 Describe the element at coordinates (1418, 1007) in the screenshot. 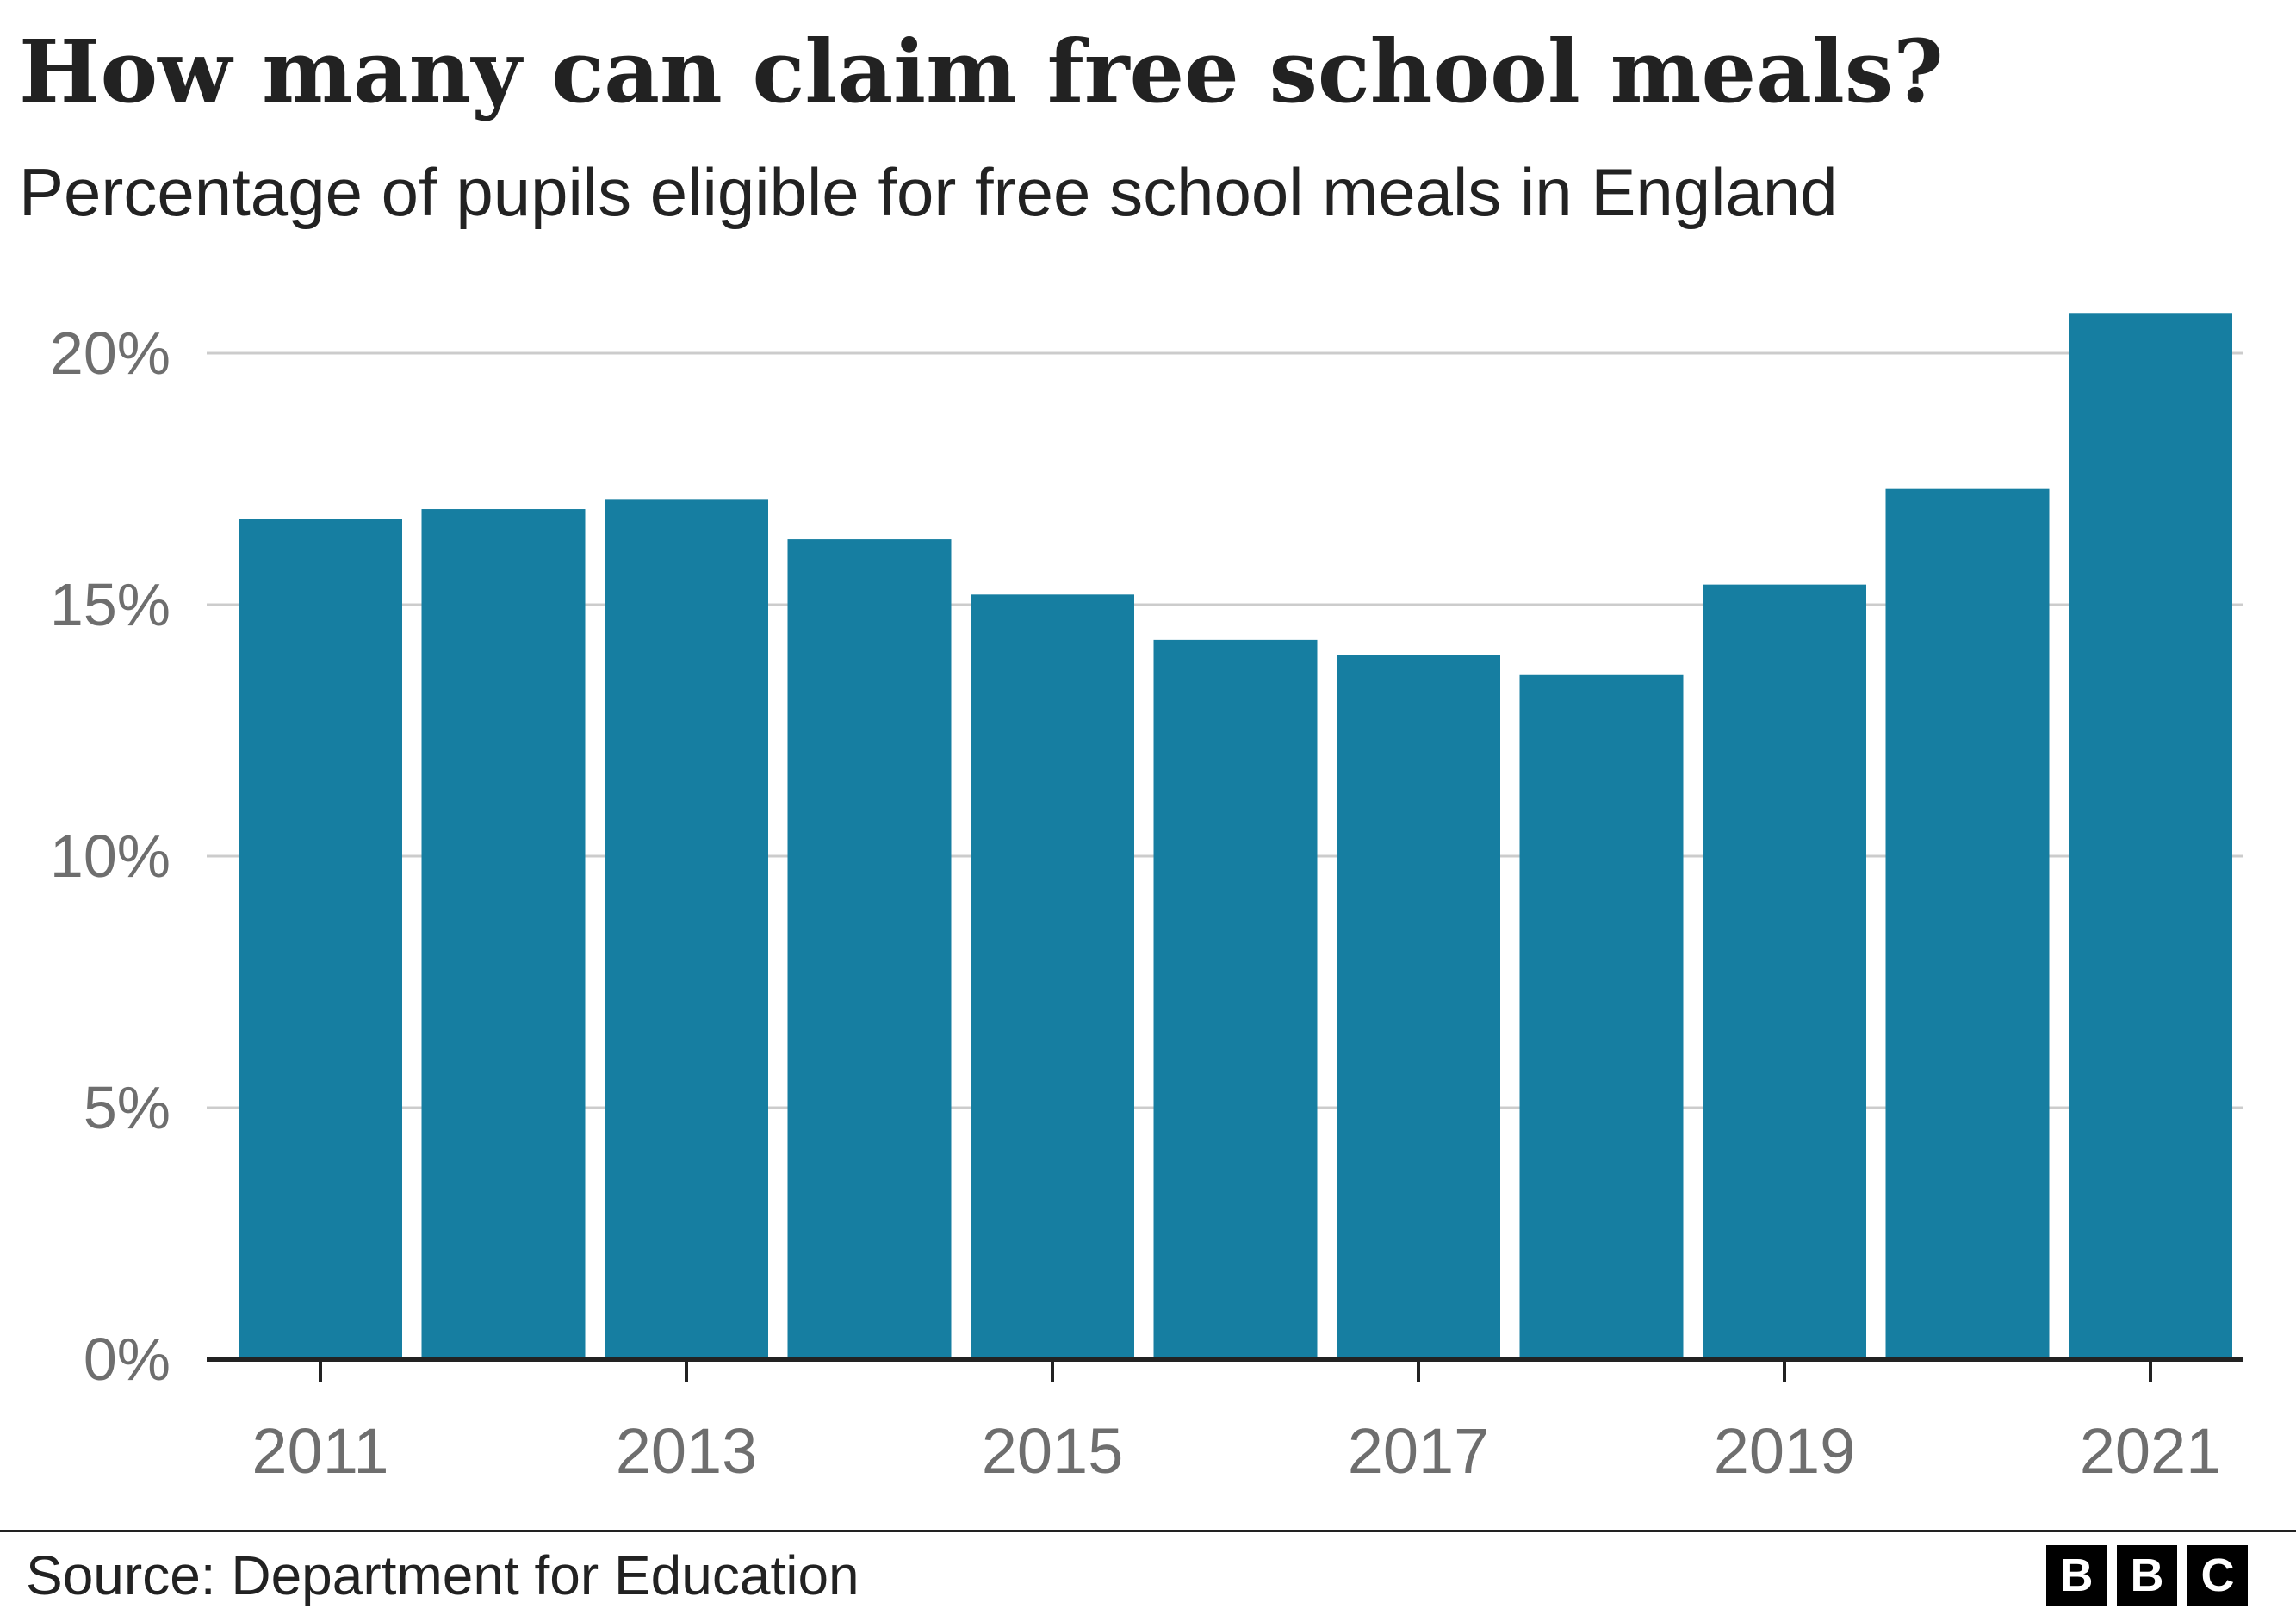

I see `bar-2017` at that location.